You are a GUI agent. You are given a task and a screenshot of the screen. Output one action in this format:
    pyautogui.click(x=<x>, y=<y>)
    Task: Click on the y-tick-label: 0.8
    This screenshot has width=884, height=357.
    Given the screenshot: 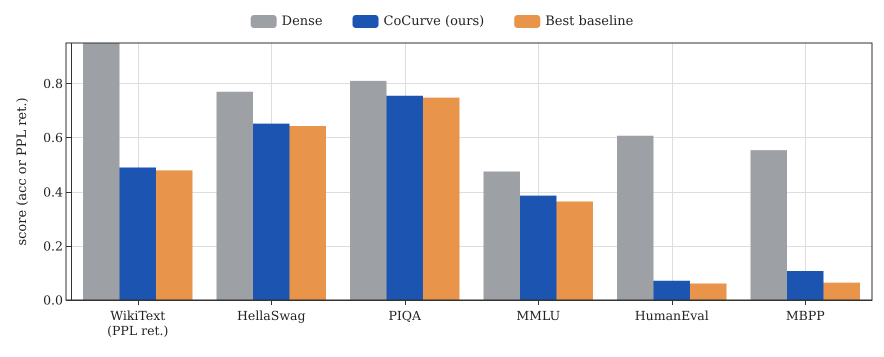 What is the action you would take?
    pyautogui.click(x=53, y=84)
    